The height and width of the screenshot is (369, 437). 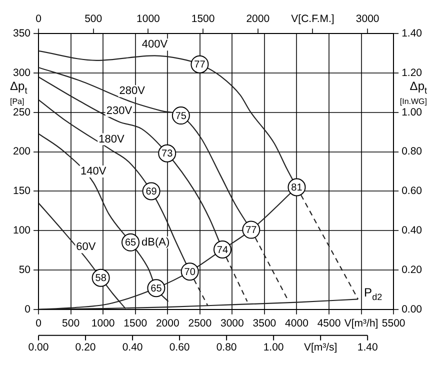 I want to click on series-label: 60V, so click(x=86, y=247).